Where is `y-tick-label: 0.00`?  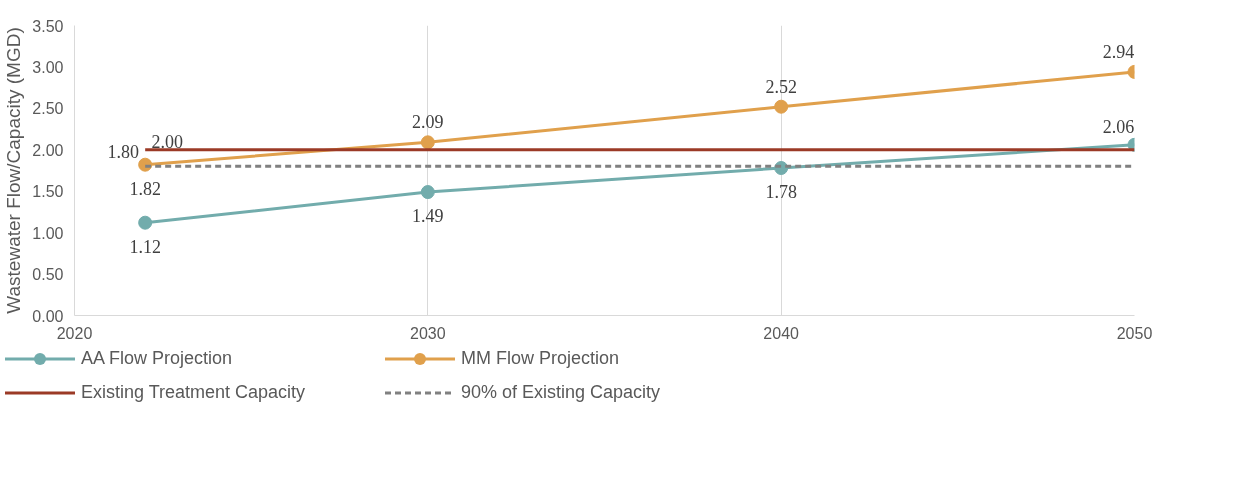 y-tick-label: 0.00 is located at coordinates (48, 316).